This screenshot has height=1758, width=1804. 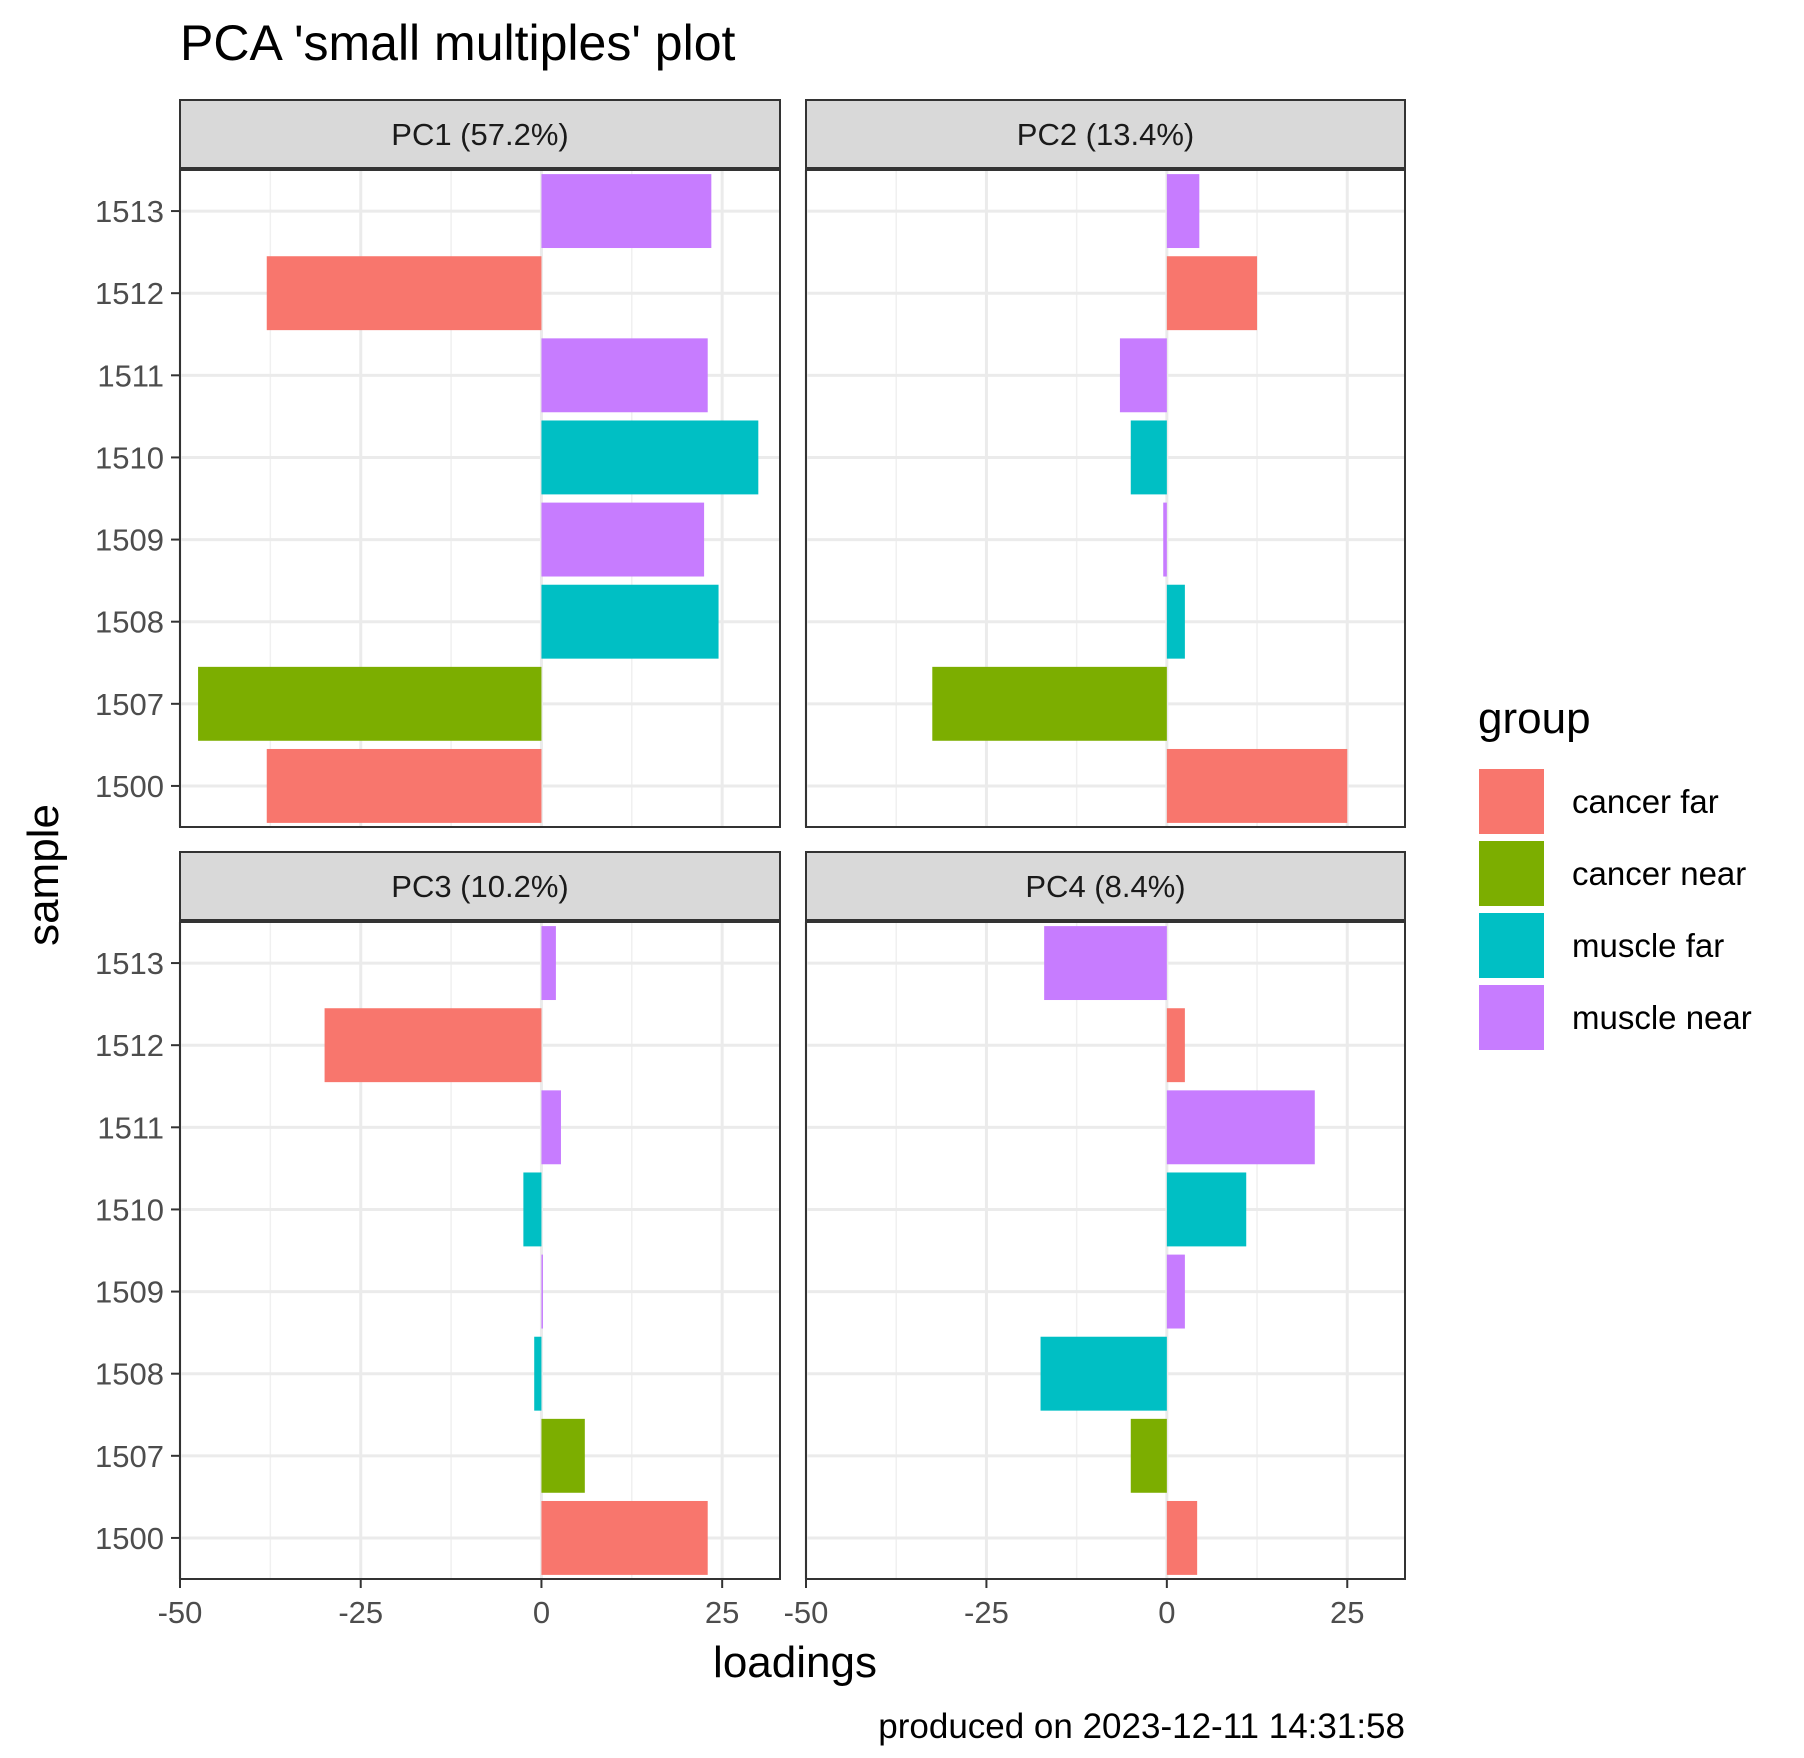 I want to click on legend-label: muscle near, so click(x=1662, y=1017).